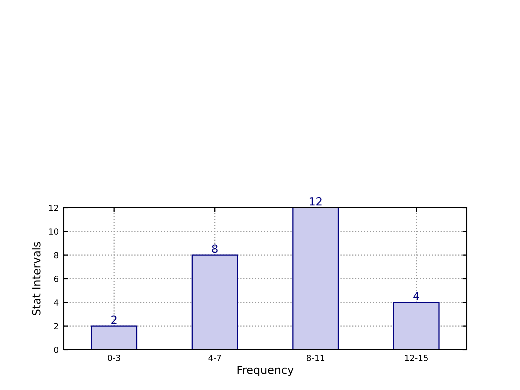 This screenshot has width=520, height=390. Describe the element at coordinates (56, 255) in the screenshot. I see `y-tick-label: 8` at that location.